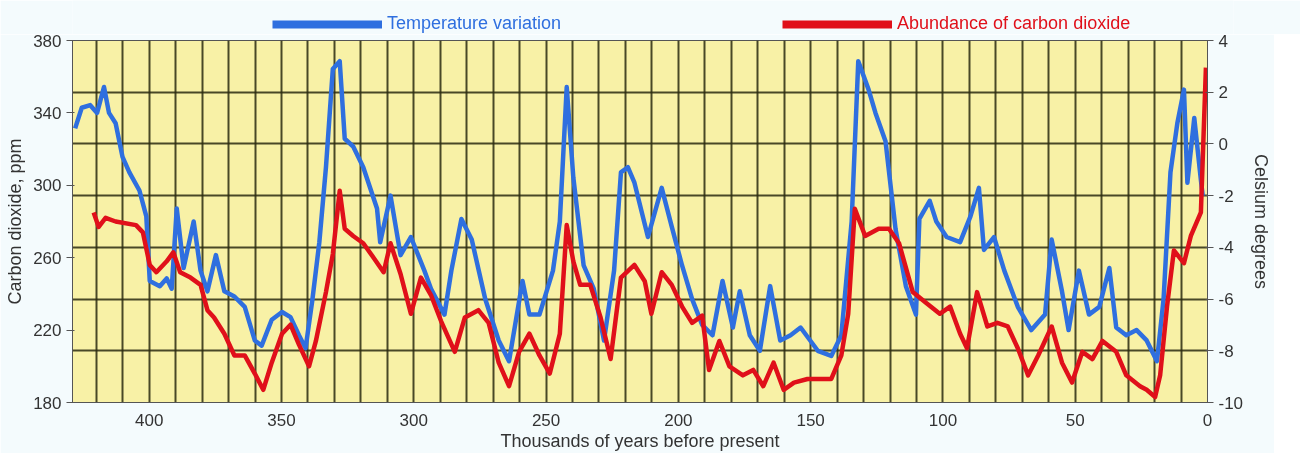 The height and width of the screenshot is (472, 1300). What do you see at coordinates (413, 420) in the screenshot?
I see `x-tick-label: 300` at bounding box center [413, 420].